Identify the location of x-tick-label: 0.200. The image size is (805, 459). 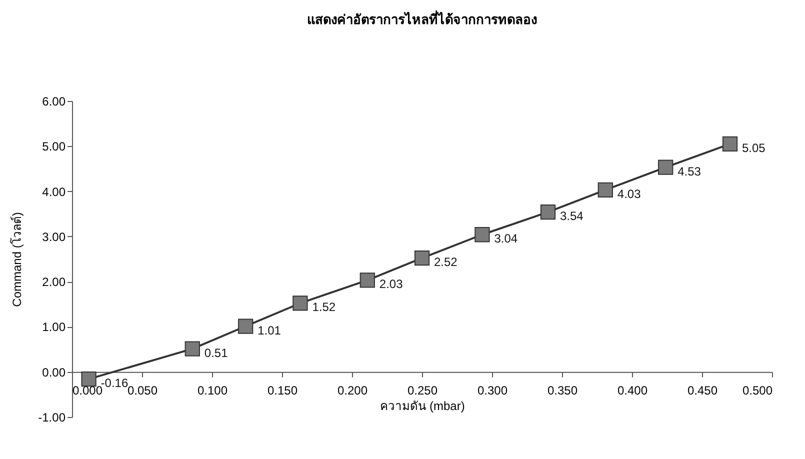
(352, 390).